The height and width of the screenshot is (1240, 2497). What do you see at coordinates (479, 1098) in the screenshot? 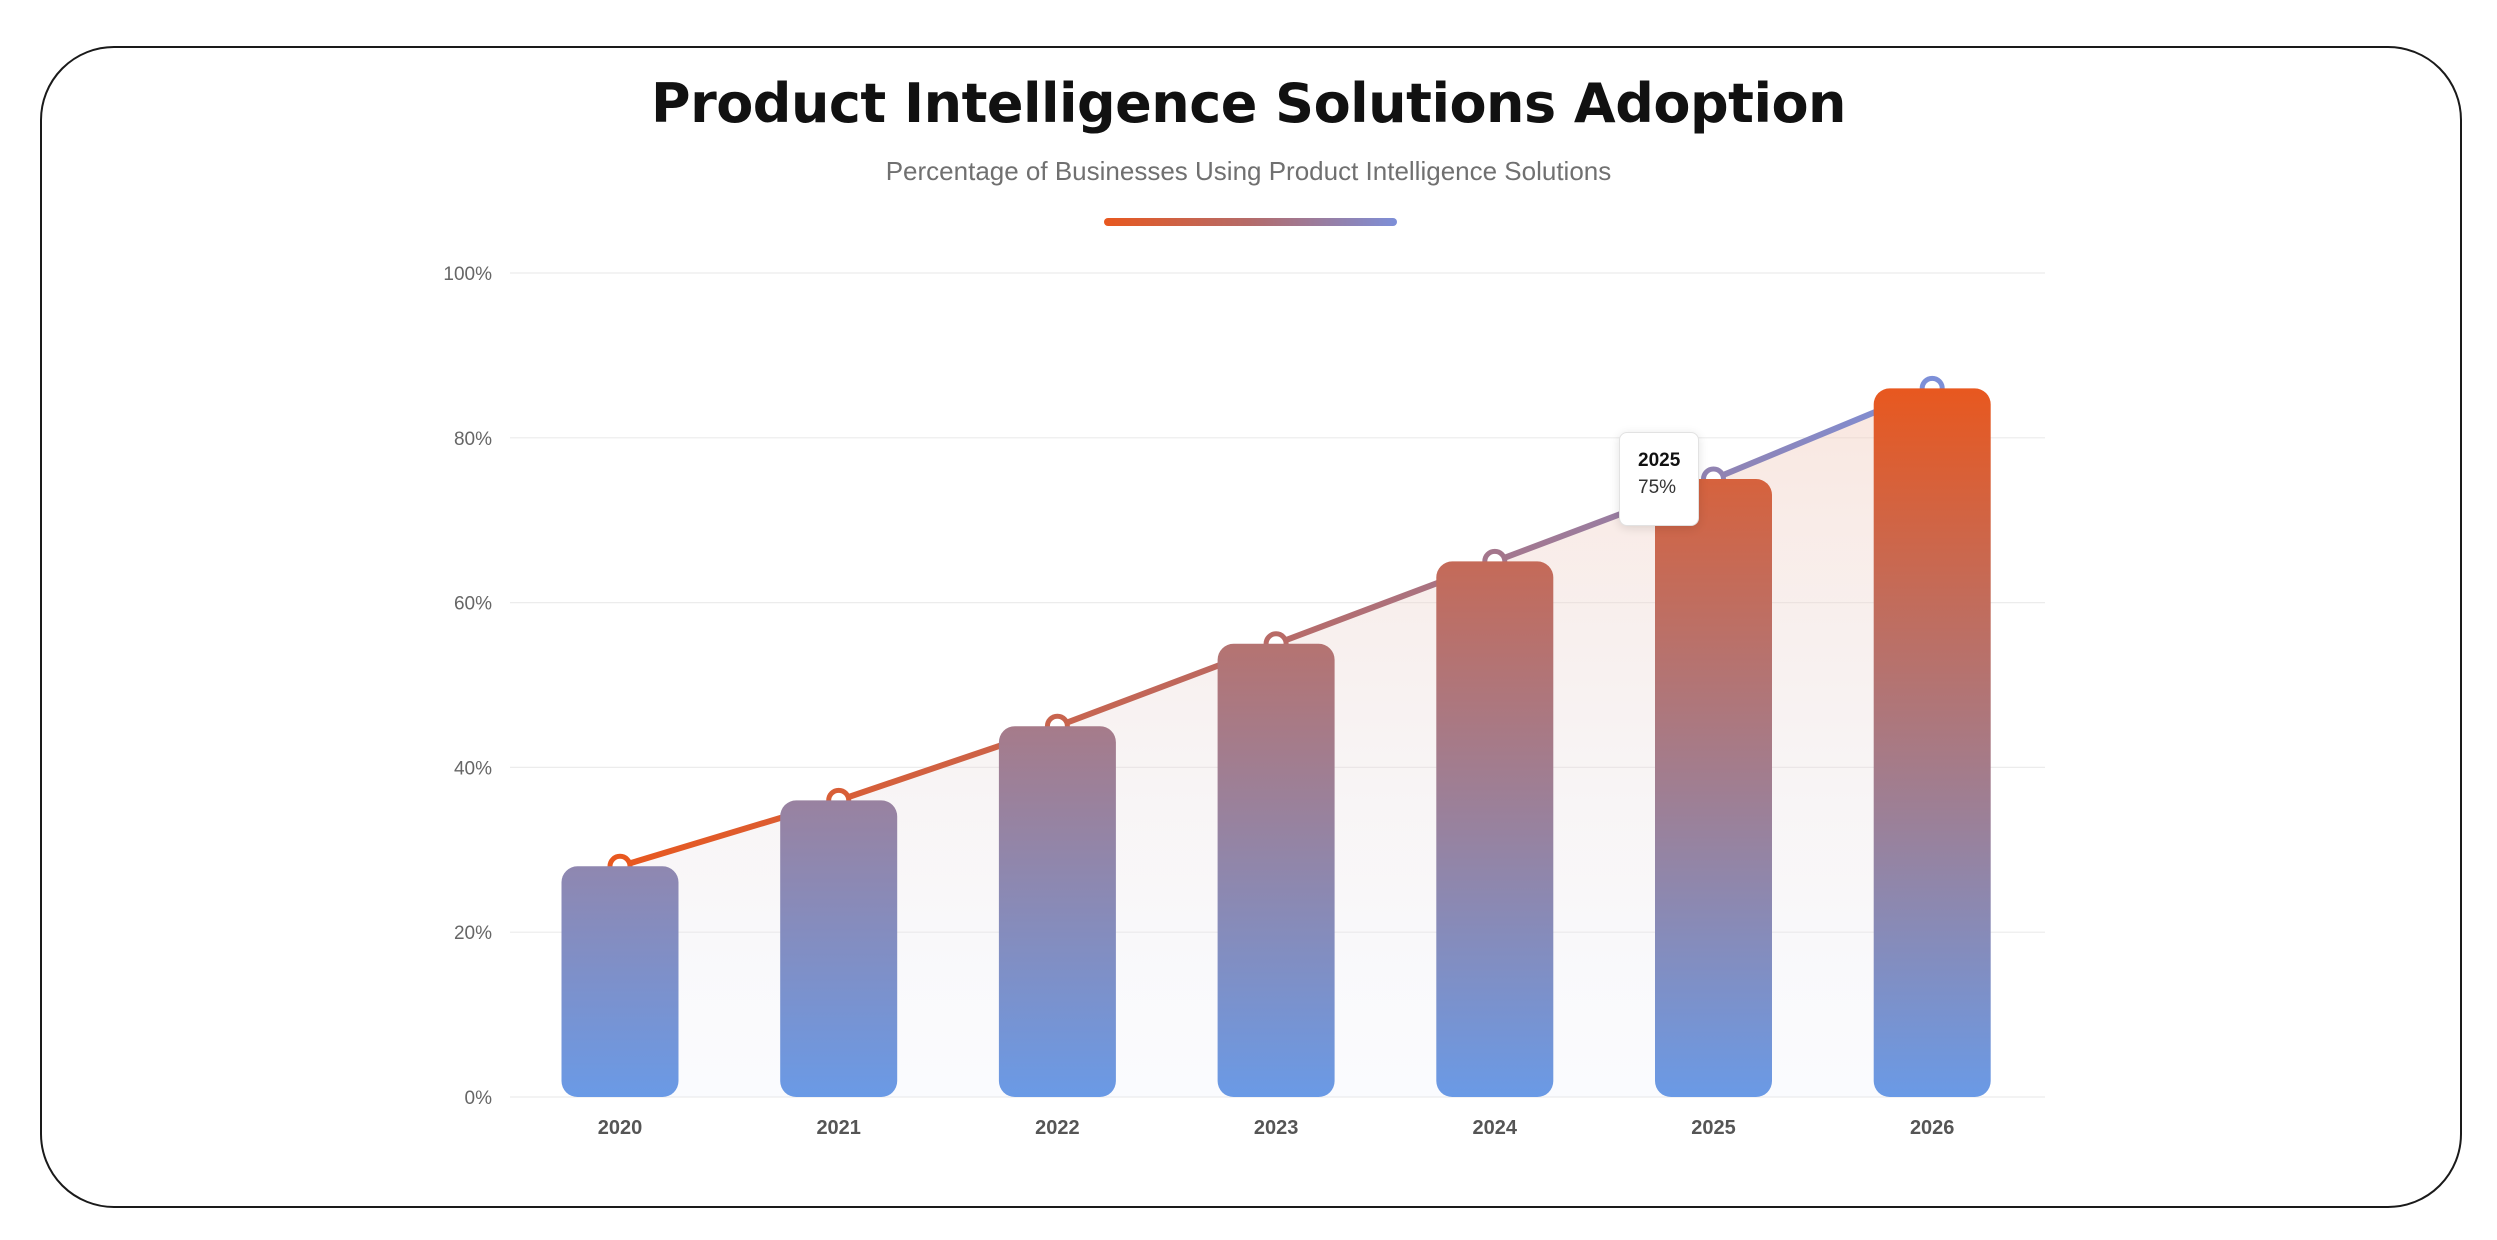
I see `y-tick-label: 0%` at bounding box center [479, 1098].